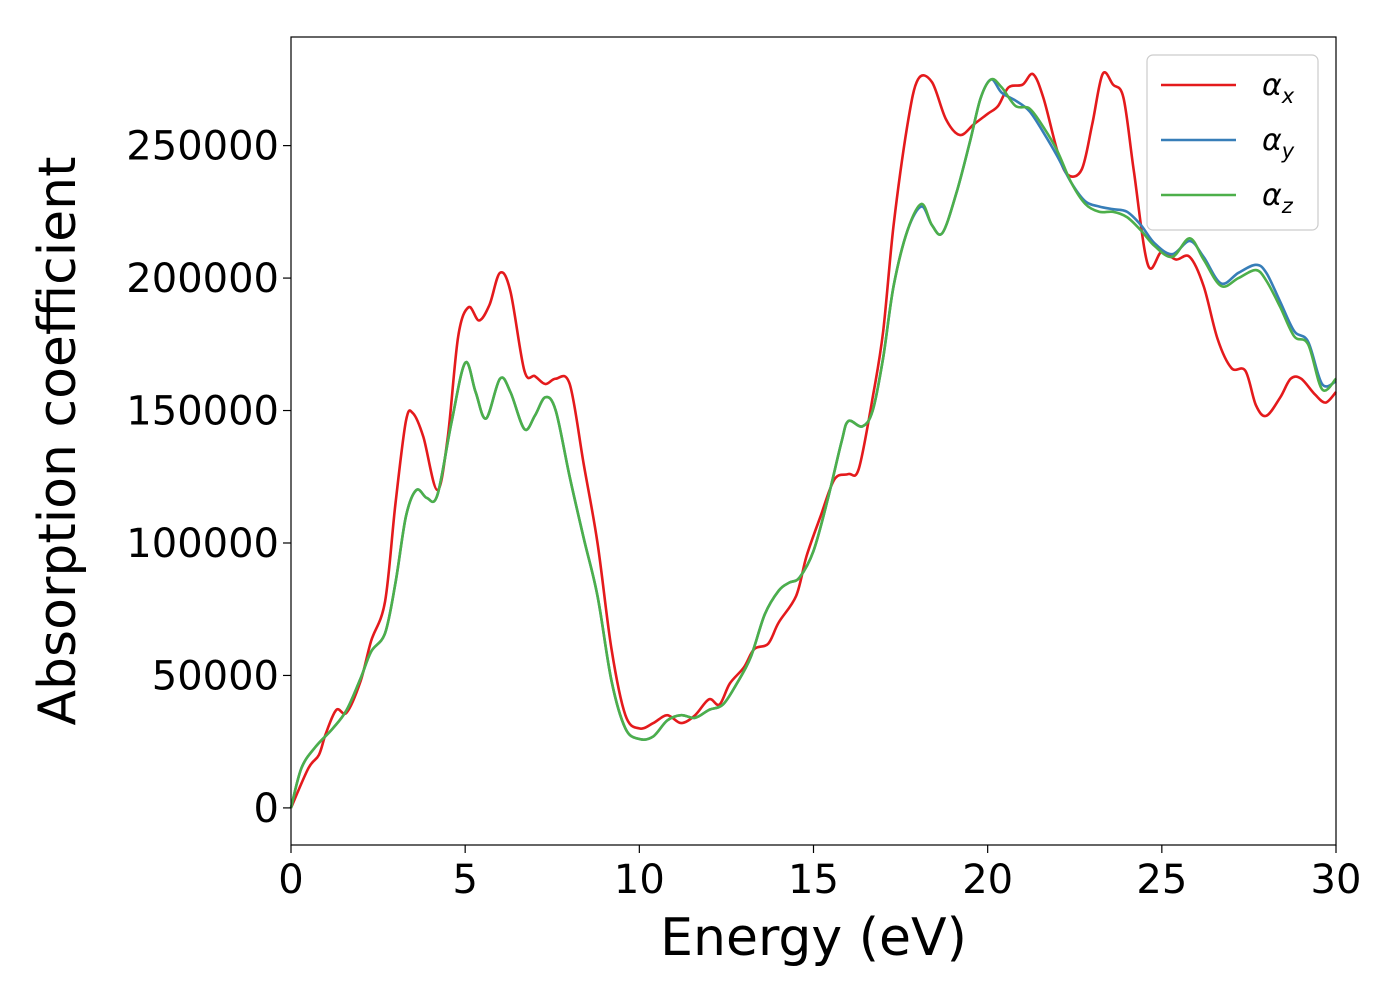 This screenshot has width=1400, height=1000. What do you see at coordinates (639, 880) in the screenshot?
I see `x-tick-label: 10` at bounding box center [639, 880].